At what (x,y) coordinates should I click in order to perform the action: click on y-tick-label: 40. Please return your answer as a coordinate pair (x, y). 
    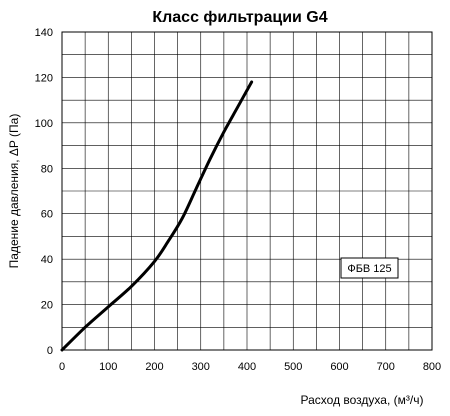
    Looking at the image, I should click on (47, 260).